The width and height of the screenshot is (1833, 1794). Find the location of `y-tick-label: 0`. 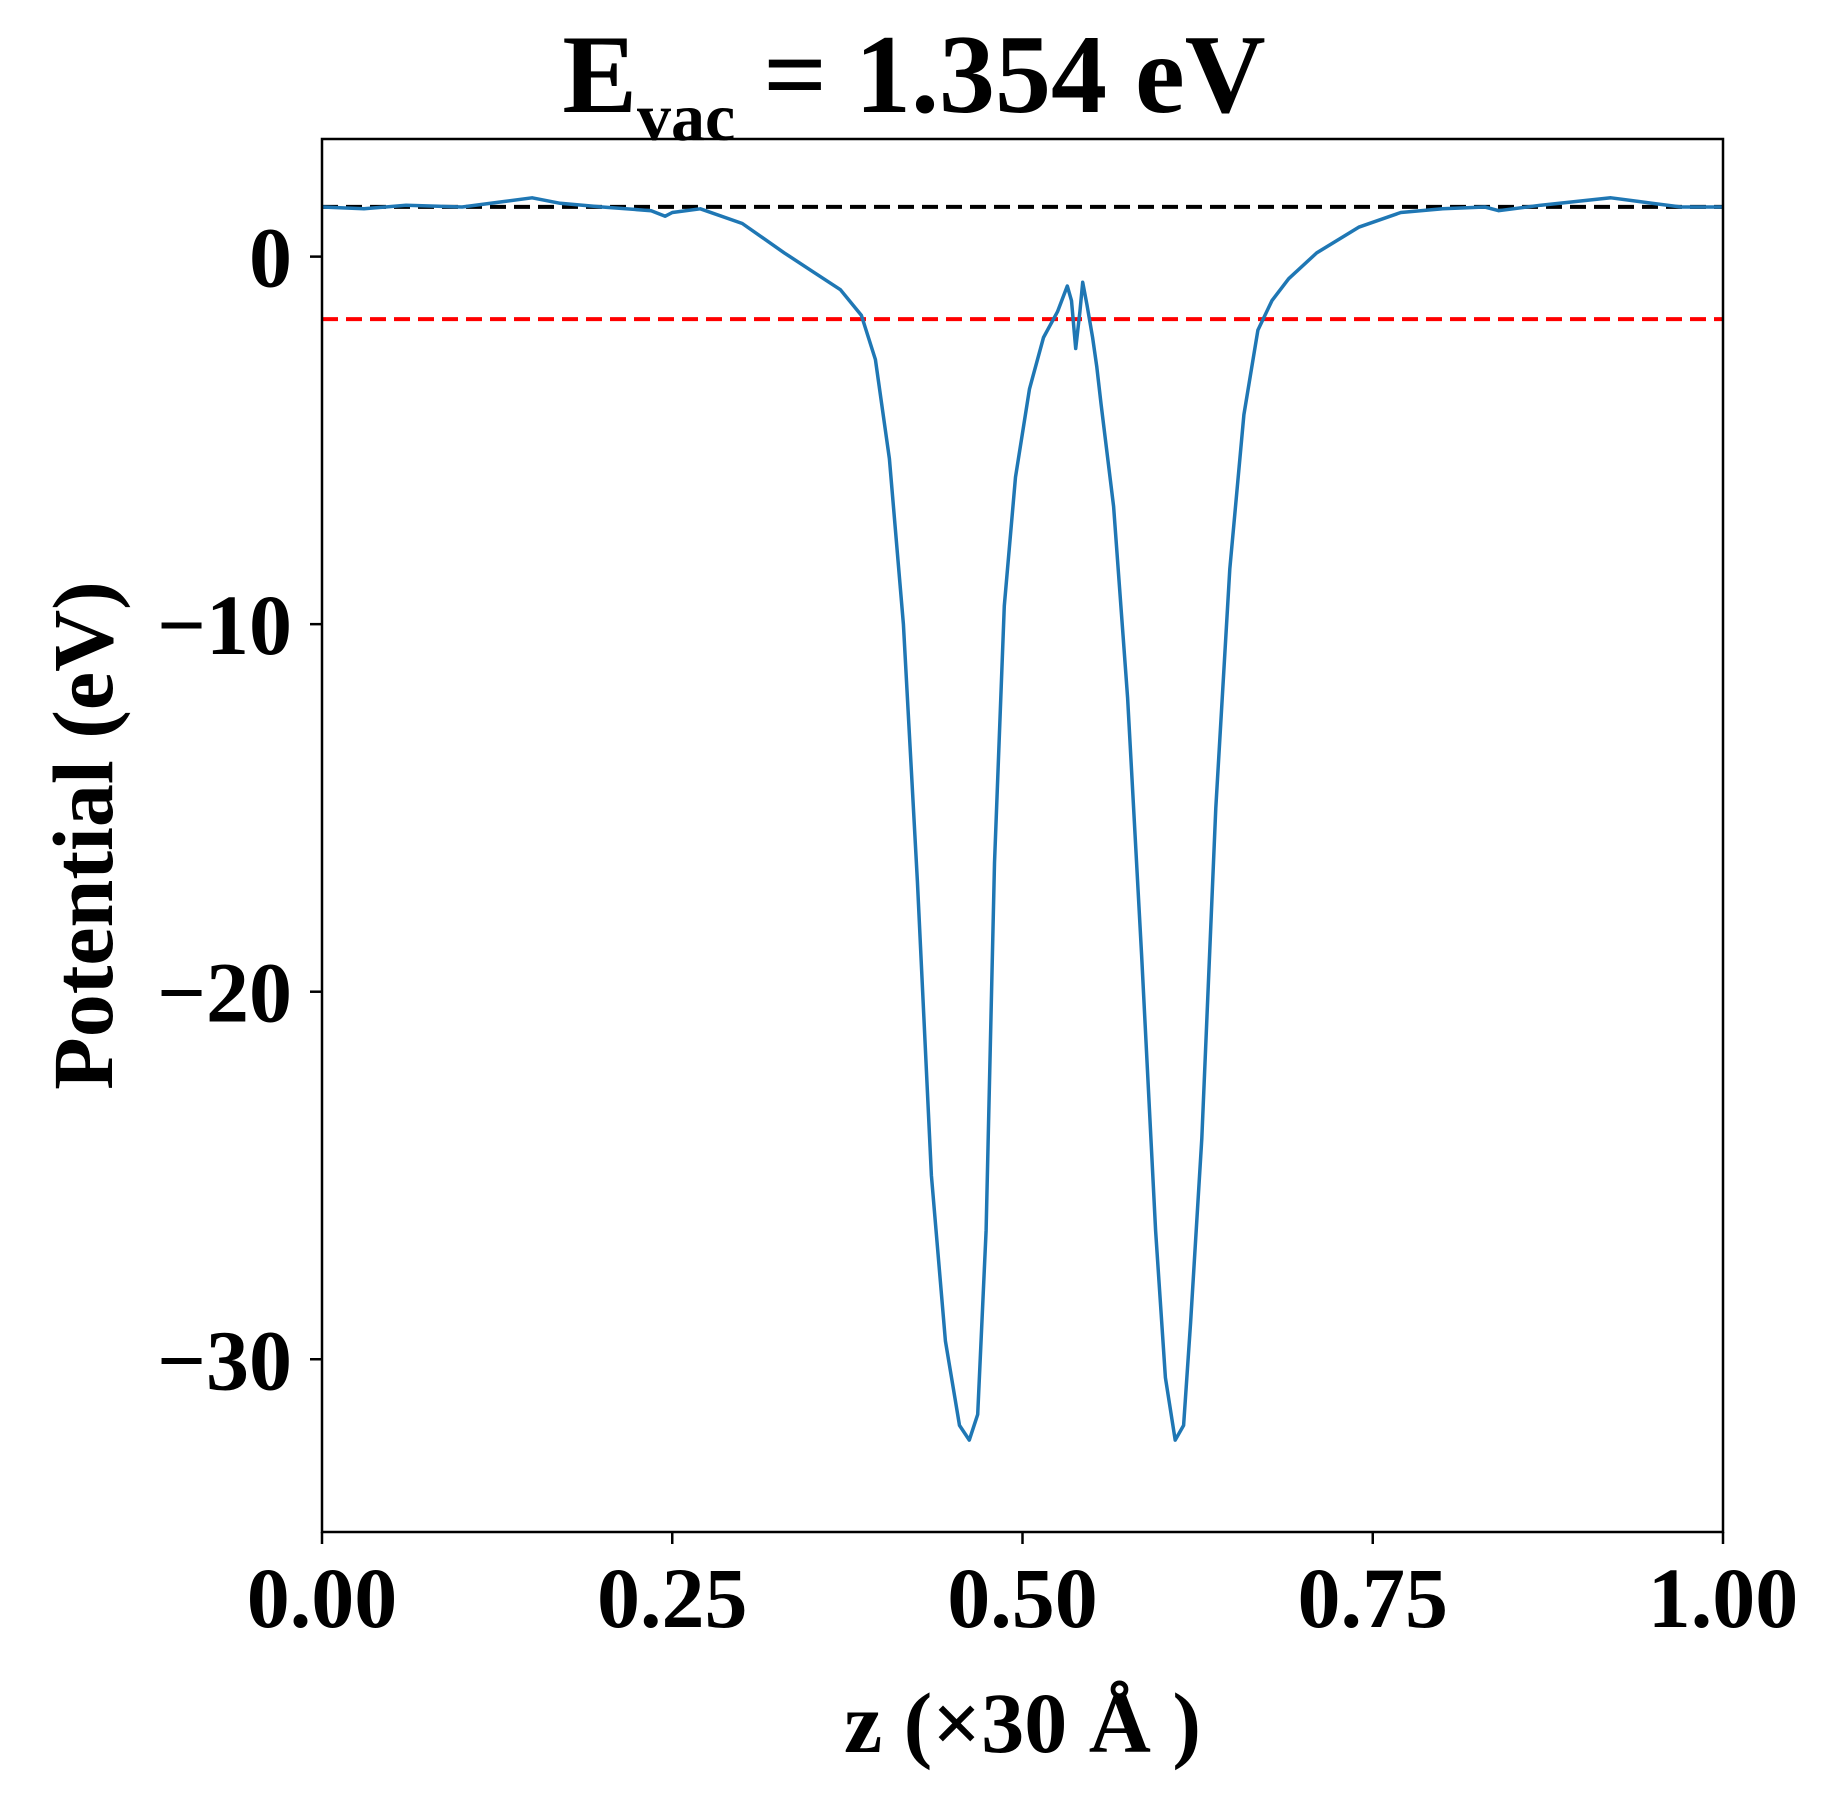

y-tick-label: 0 is located at coordinates (270, 258).